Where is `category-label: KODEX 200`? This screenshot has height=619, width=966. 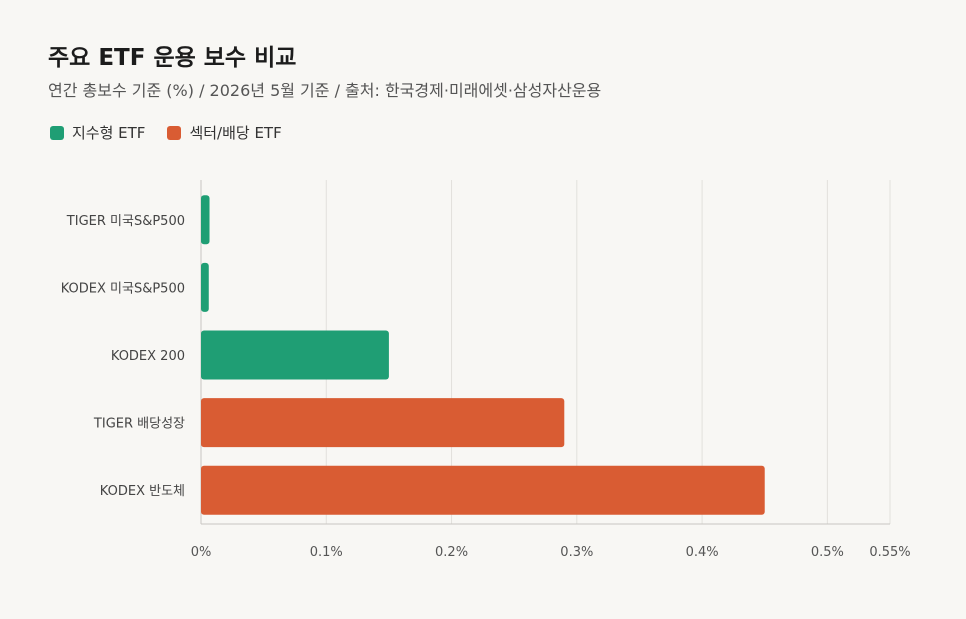 category-label: KODEX 200 is located at coordinates (148, 356).